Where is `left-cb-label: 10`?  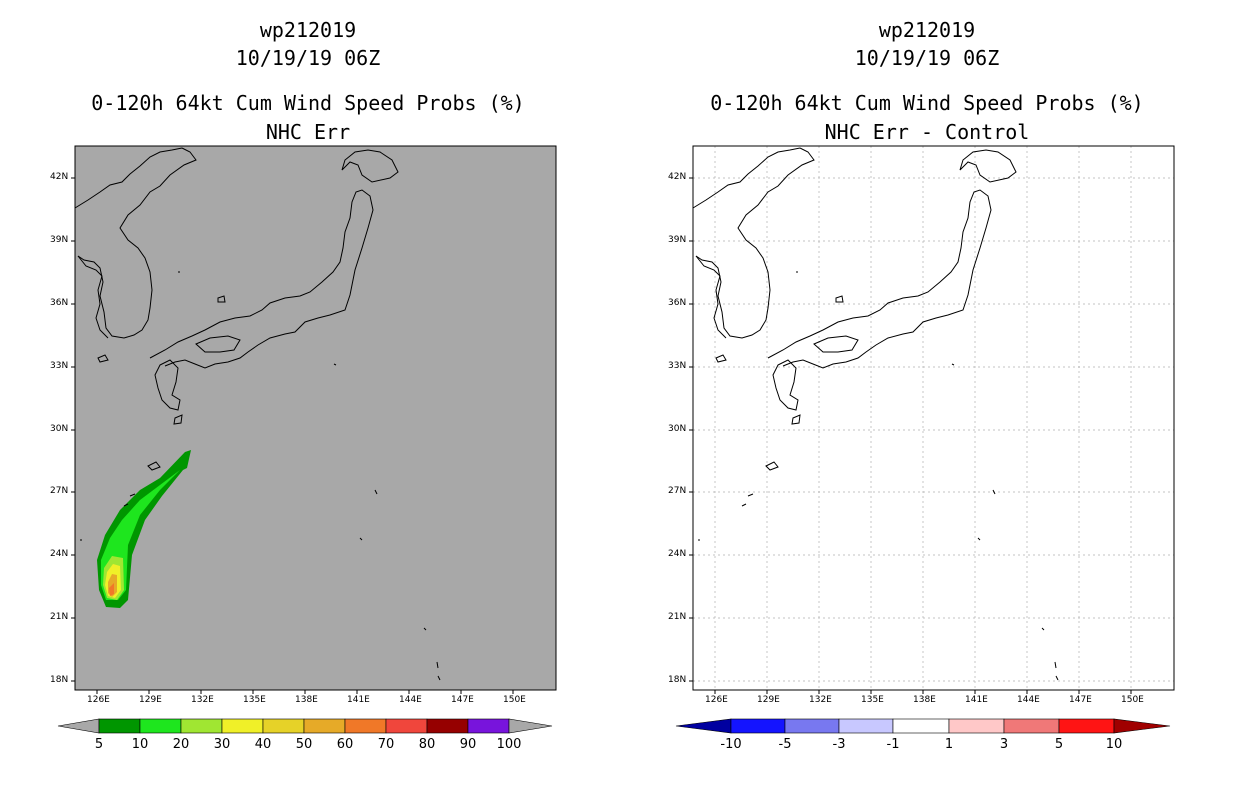 left-cb-label: 10 is located at coordinates (140, 744).